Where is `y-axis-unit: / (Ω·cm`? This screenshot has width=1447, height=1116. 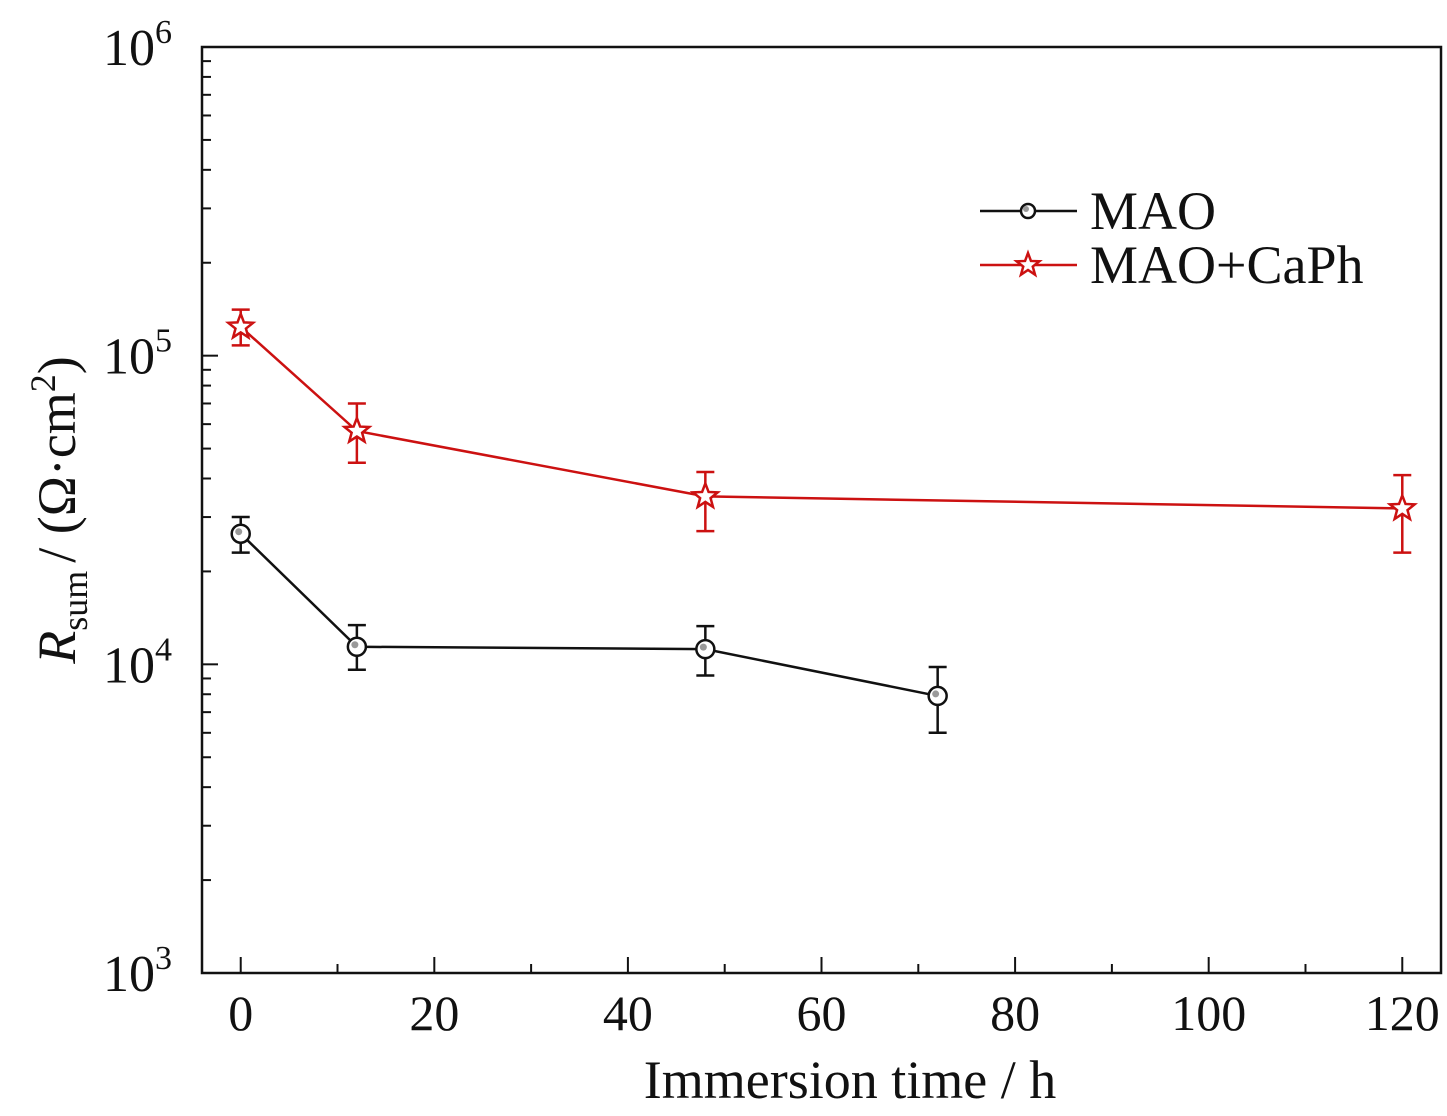
y-axis-unit: / (Ω·cm is located at coordinates (57, 477).